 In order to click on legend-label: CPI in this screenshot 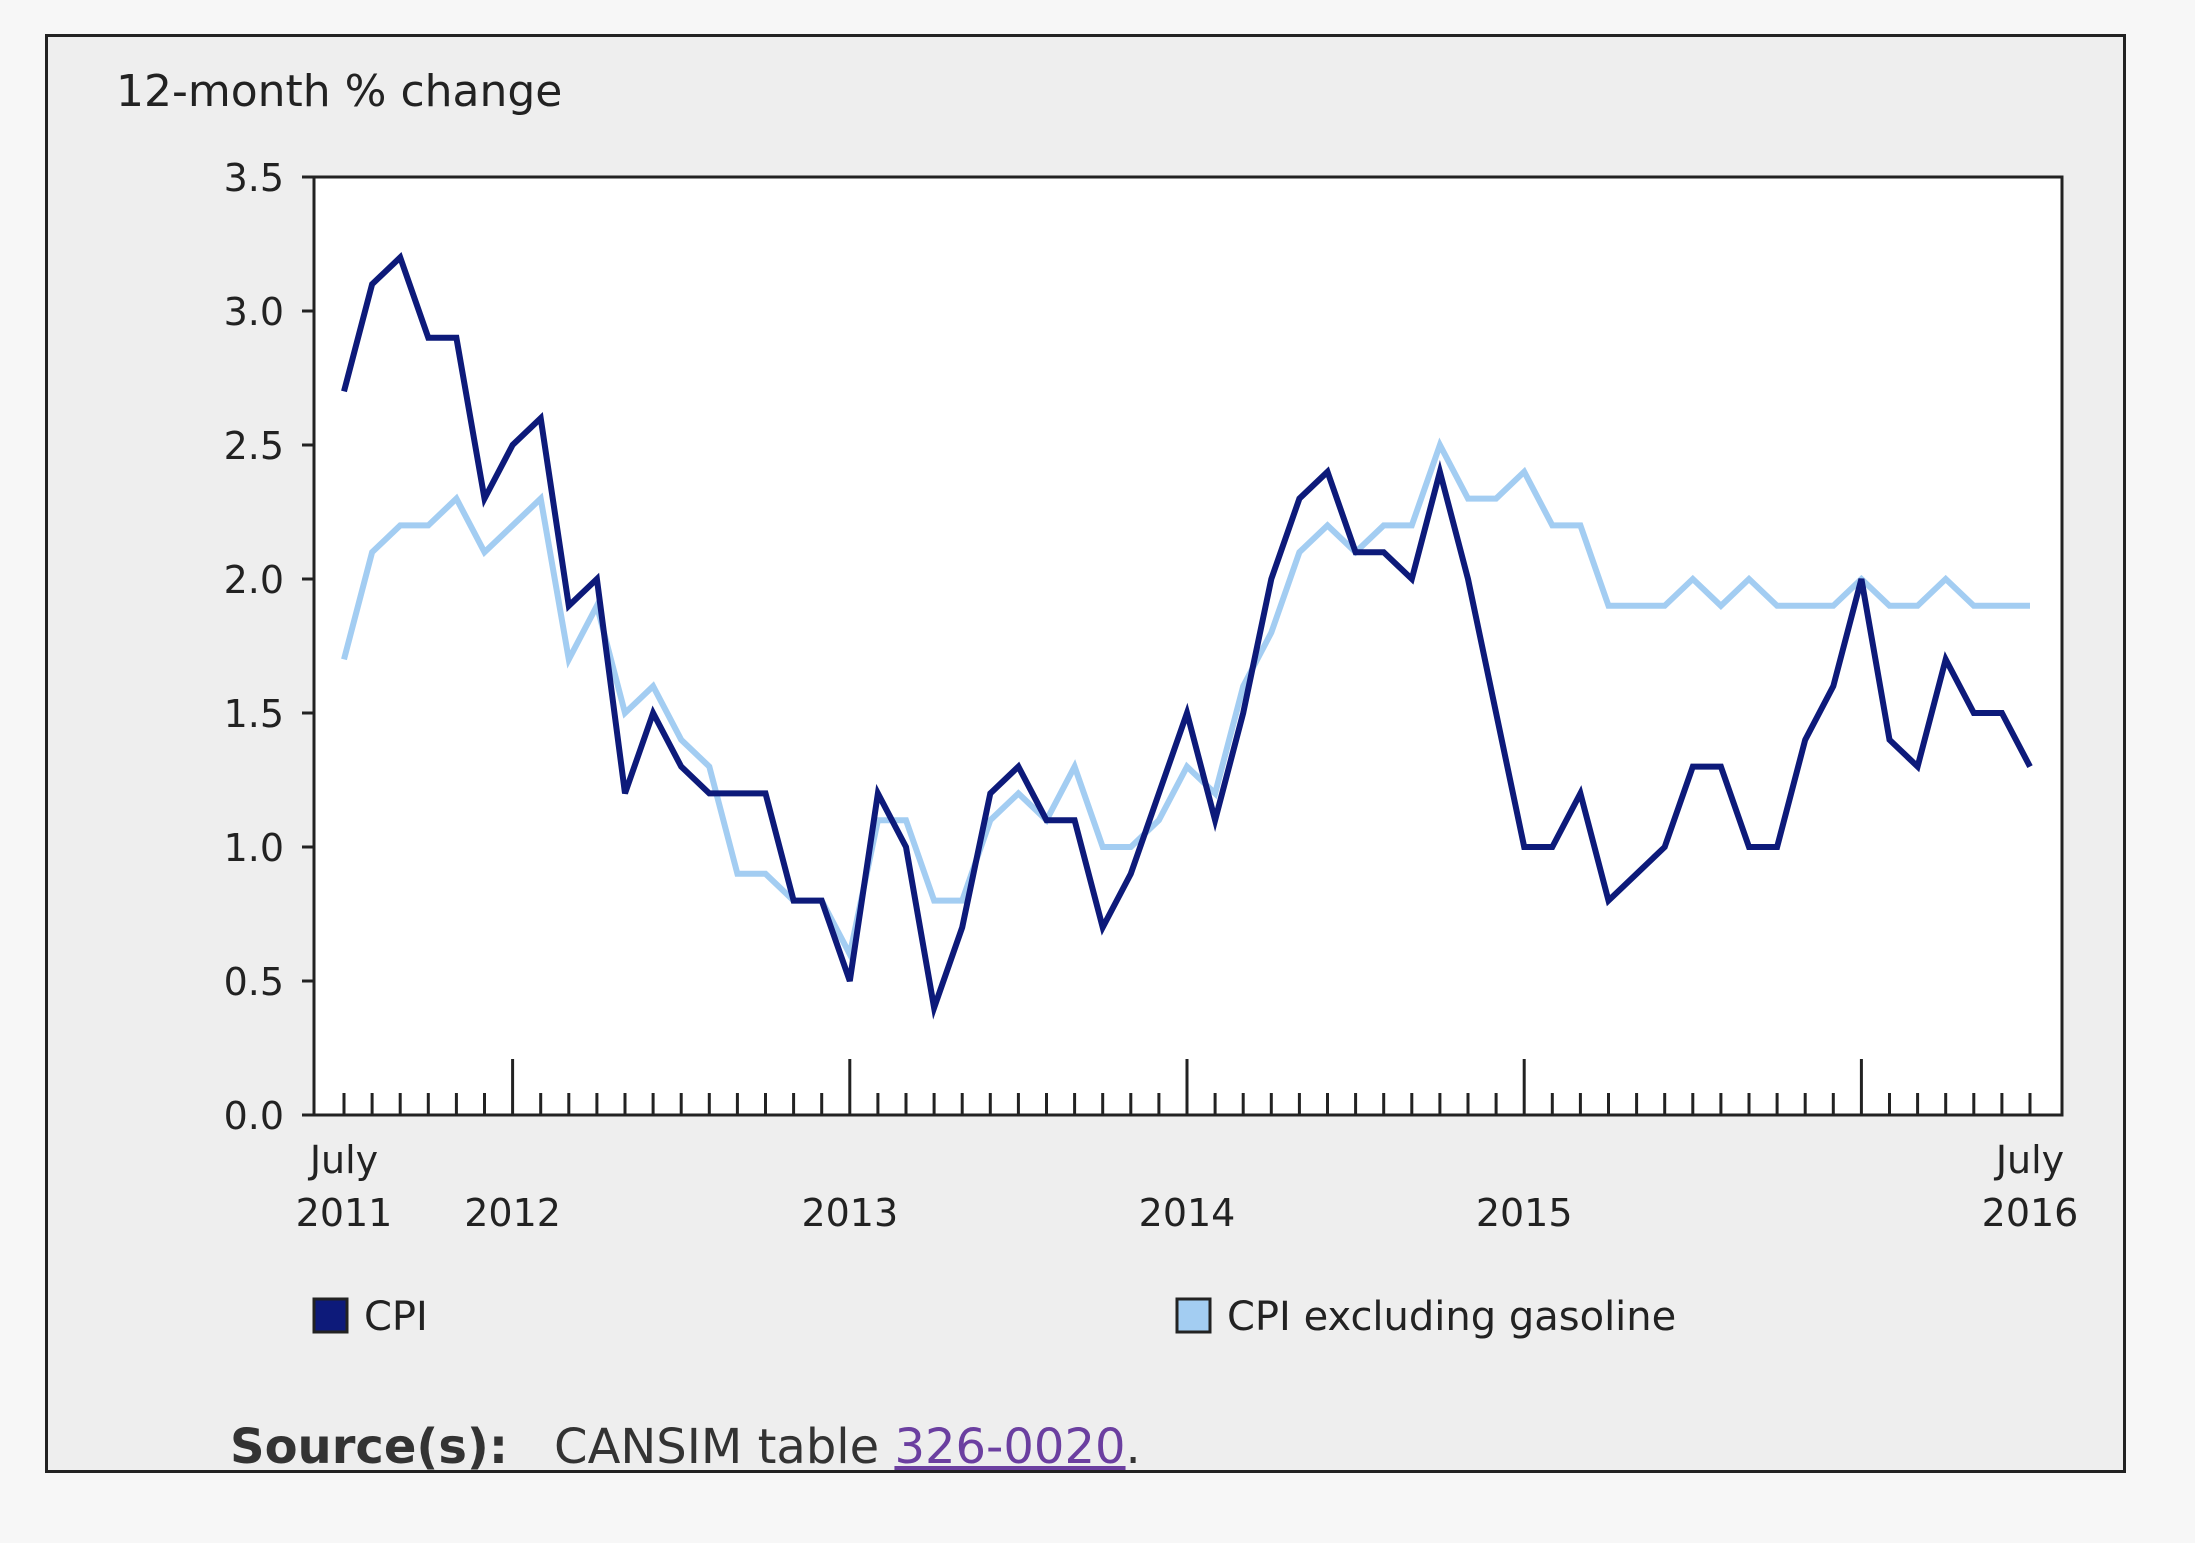, I will do `click(396, 1317)`.